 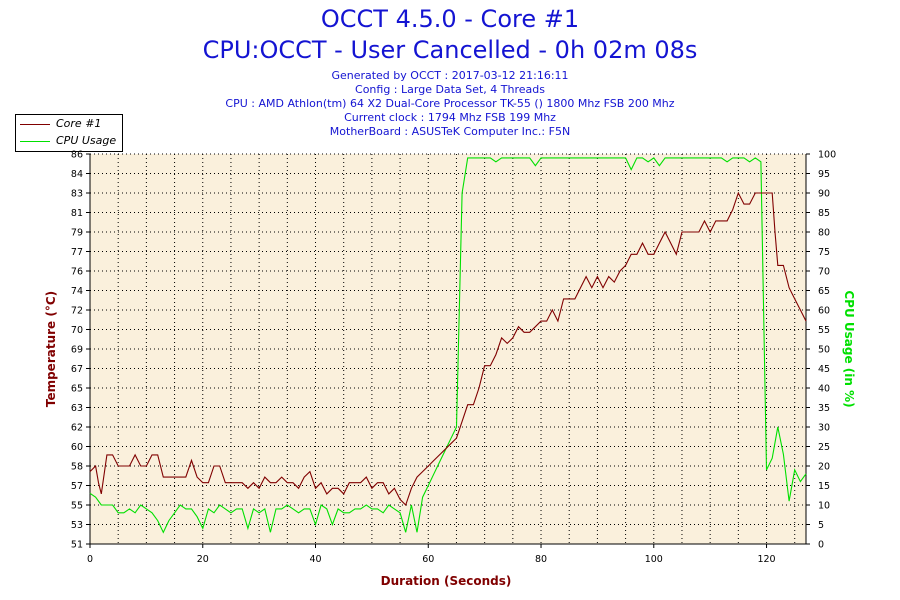 What do you see at coordinates (824, 369) in the screenshot?
I see `y-tick-label-right: 45` at bounding box center [824, 369].